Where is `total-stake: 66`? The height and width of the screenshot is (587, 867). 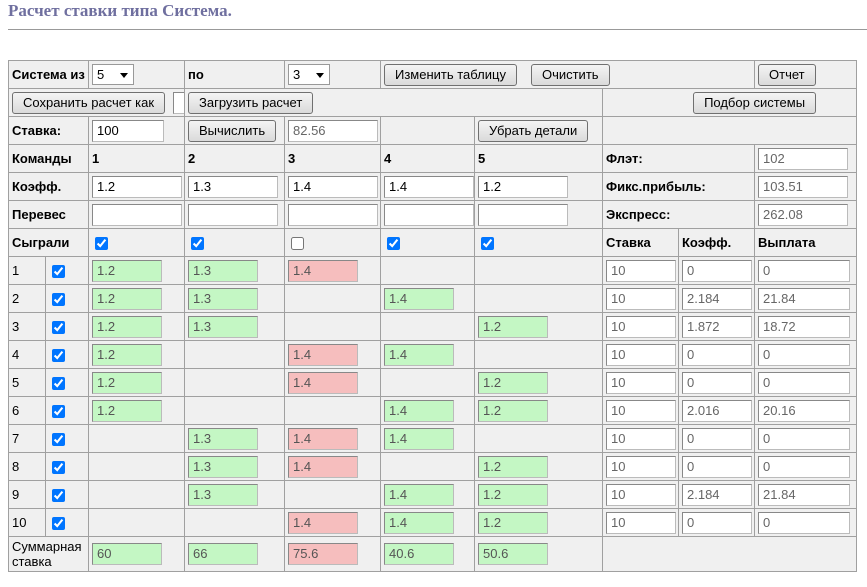
total-stake: 66 is located at coordinates (223, 554).